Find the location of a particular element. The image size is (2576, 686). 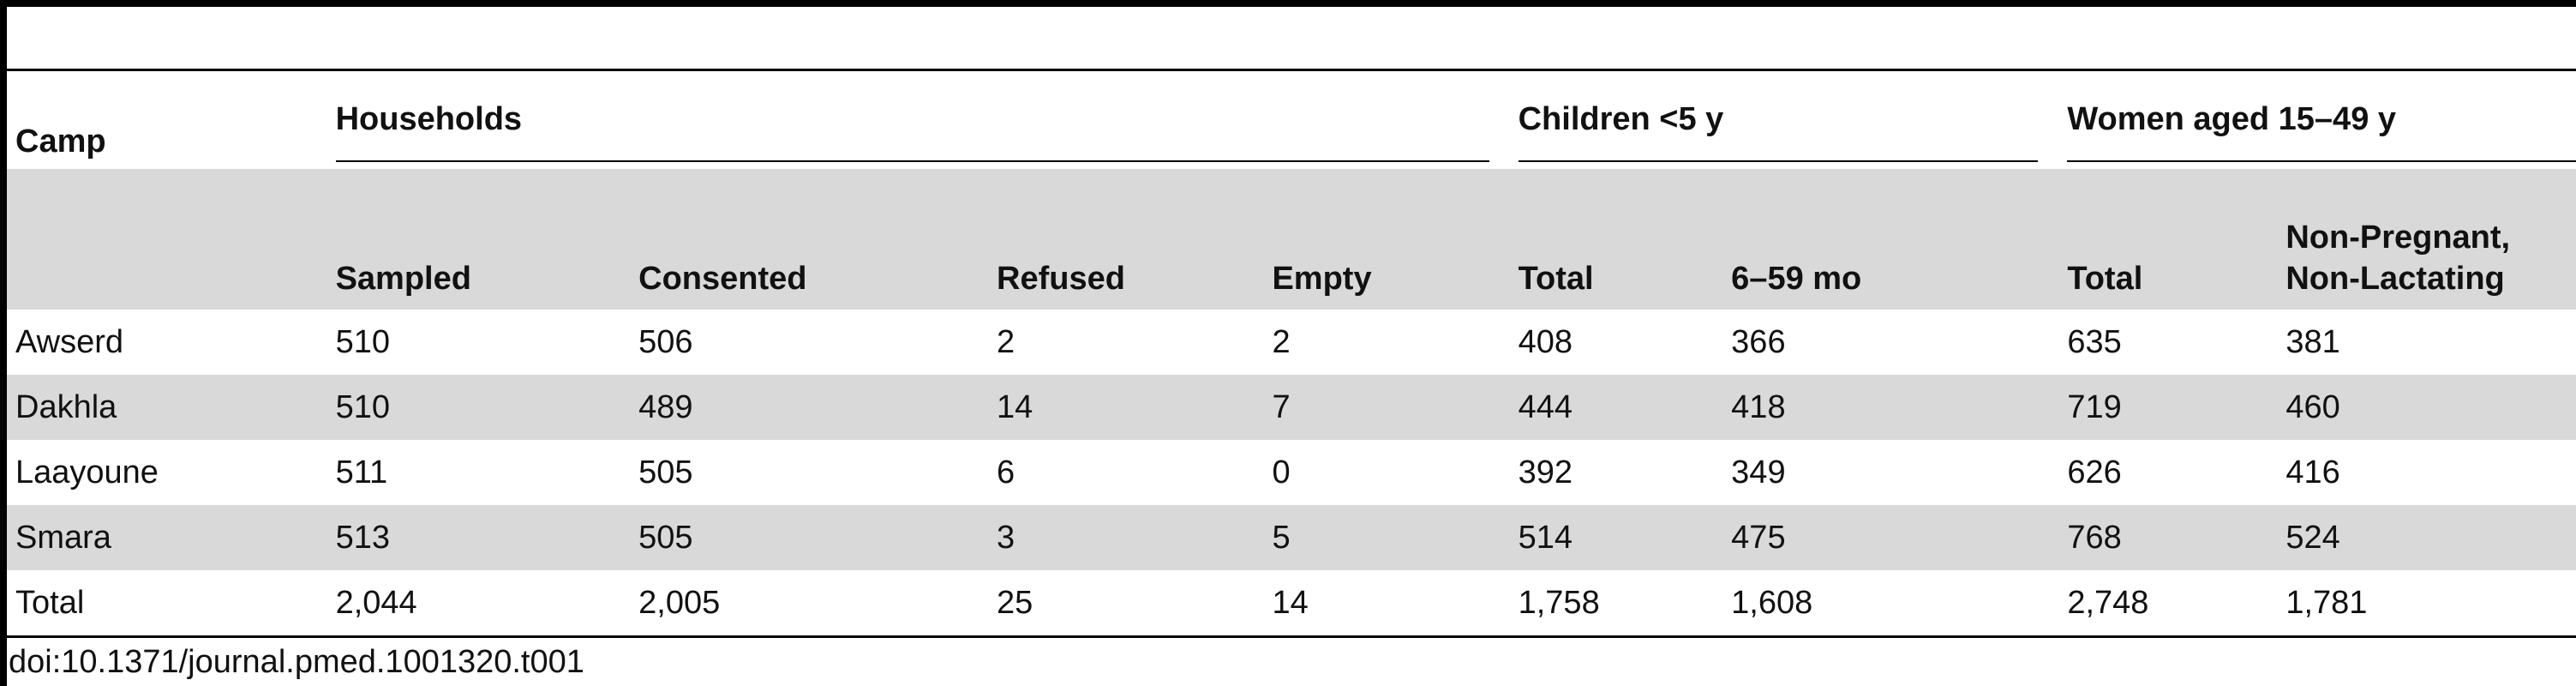

cell-women-total: 635 is located at coordinates (2094, 342).